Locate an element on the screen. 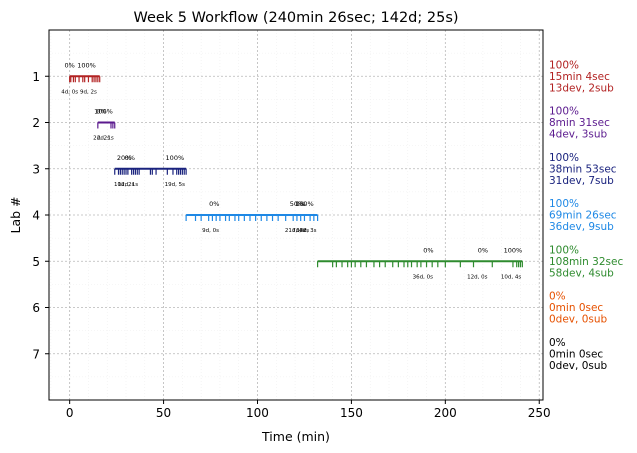 The height and width of the screenshot is (453, 637). lab-1-progress-label: 0% is located at coordinates (70, 65).